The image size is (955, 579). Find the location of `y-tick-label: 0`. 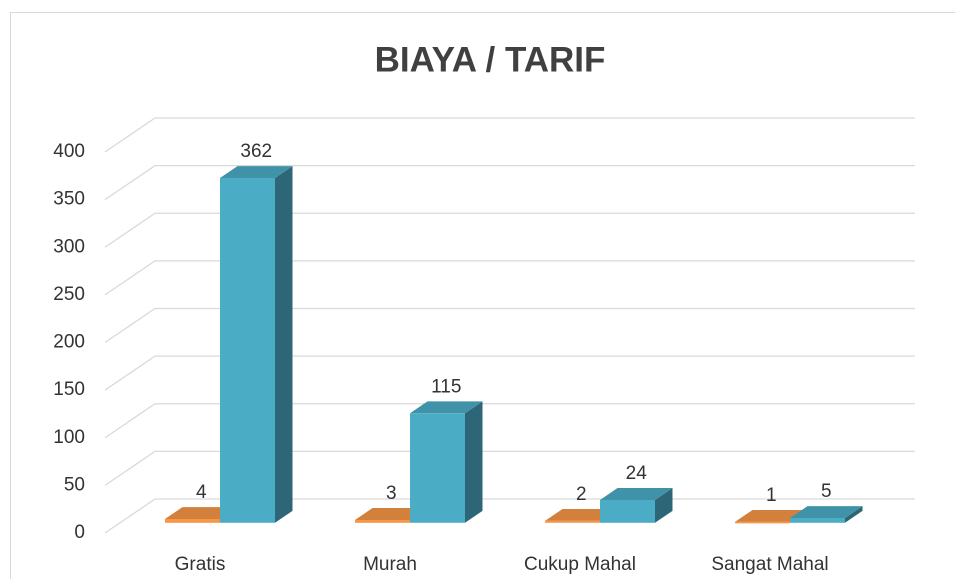

y-tick-label: 0 is located at coordinates (79, 532).